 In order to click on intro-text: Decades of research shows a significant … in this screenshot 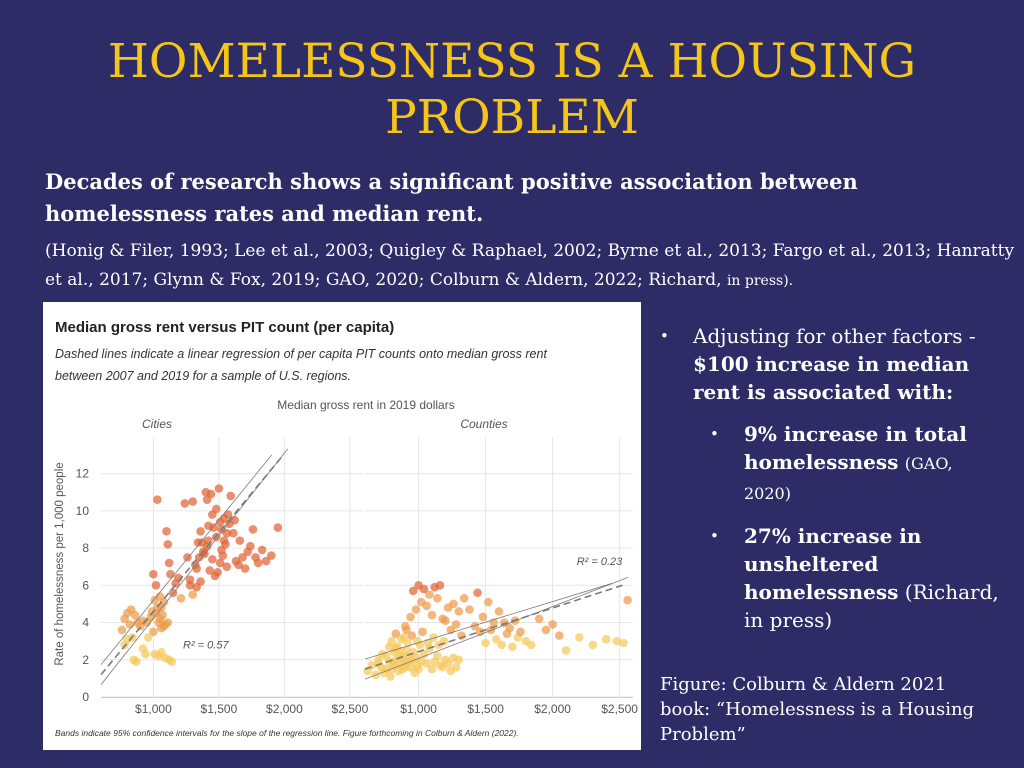, I will do `click(451, 197)`.